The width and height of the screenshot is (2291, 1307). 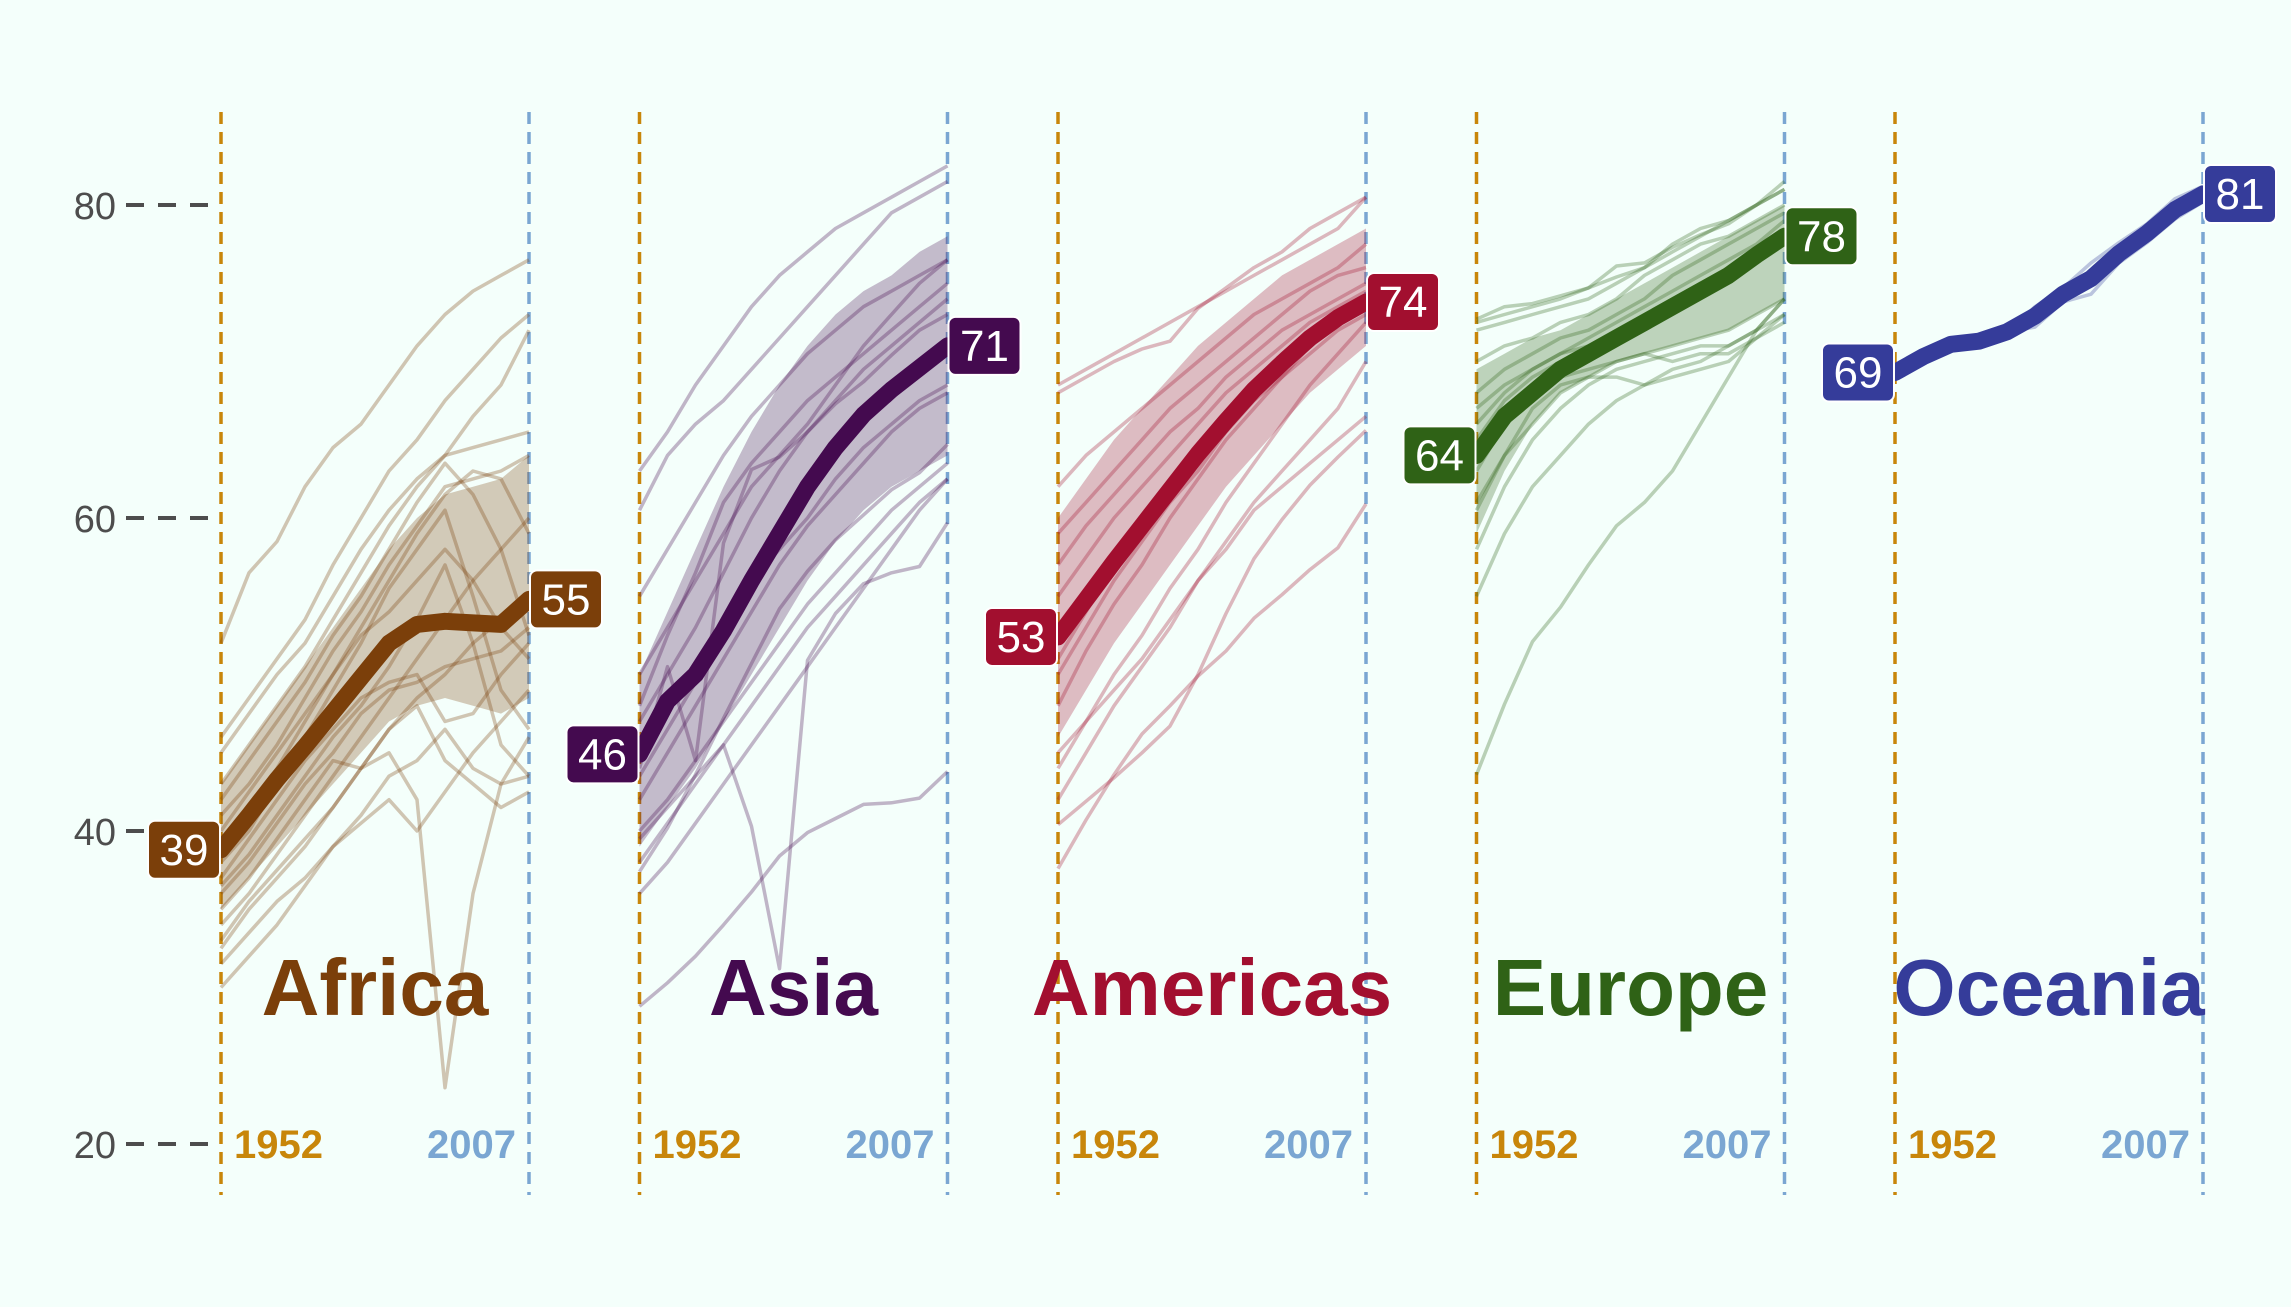 I want to click on start-value-label: 39, so click(x=184, y=849).